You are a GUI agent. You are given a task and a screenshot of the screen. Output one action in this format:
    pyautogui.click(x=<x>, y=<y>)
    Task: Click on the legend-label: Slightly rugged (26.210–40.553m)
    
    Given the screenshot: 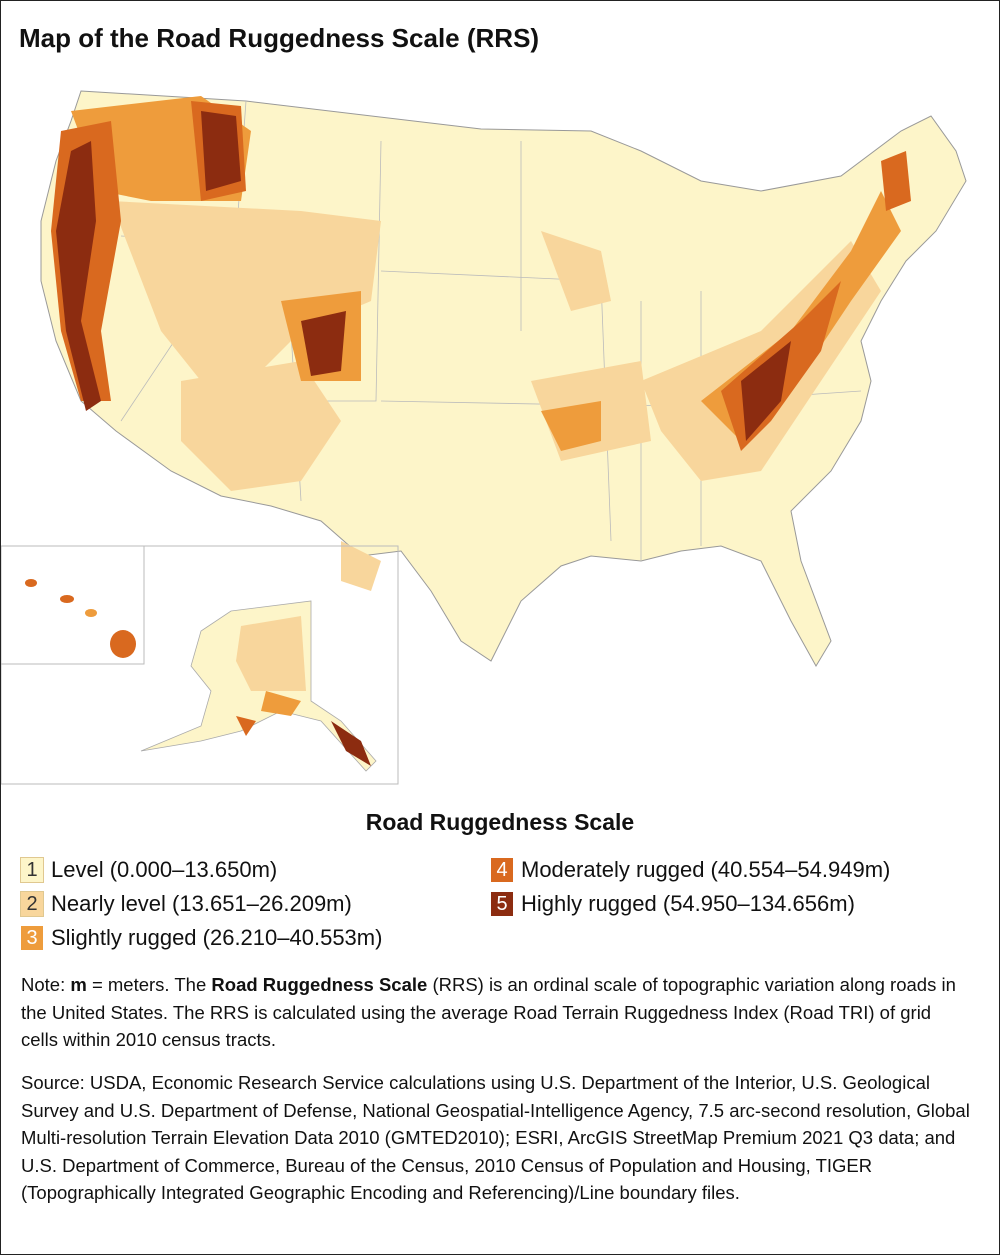 What is the action you would take?
    pyautogui.click(x=217, y=937)
    